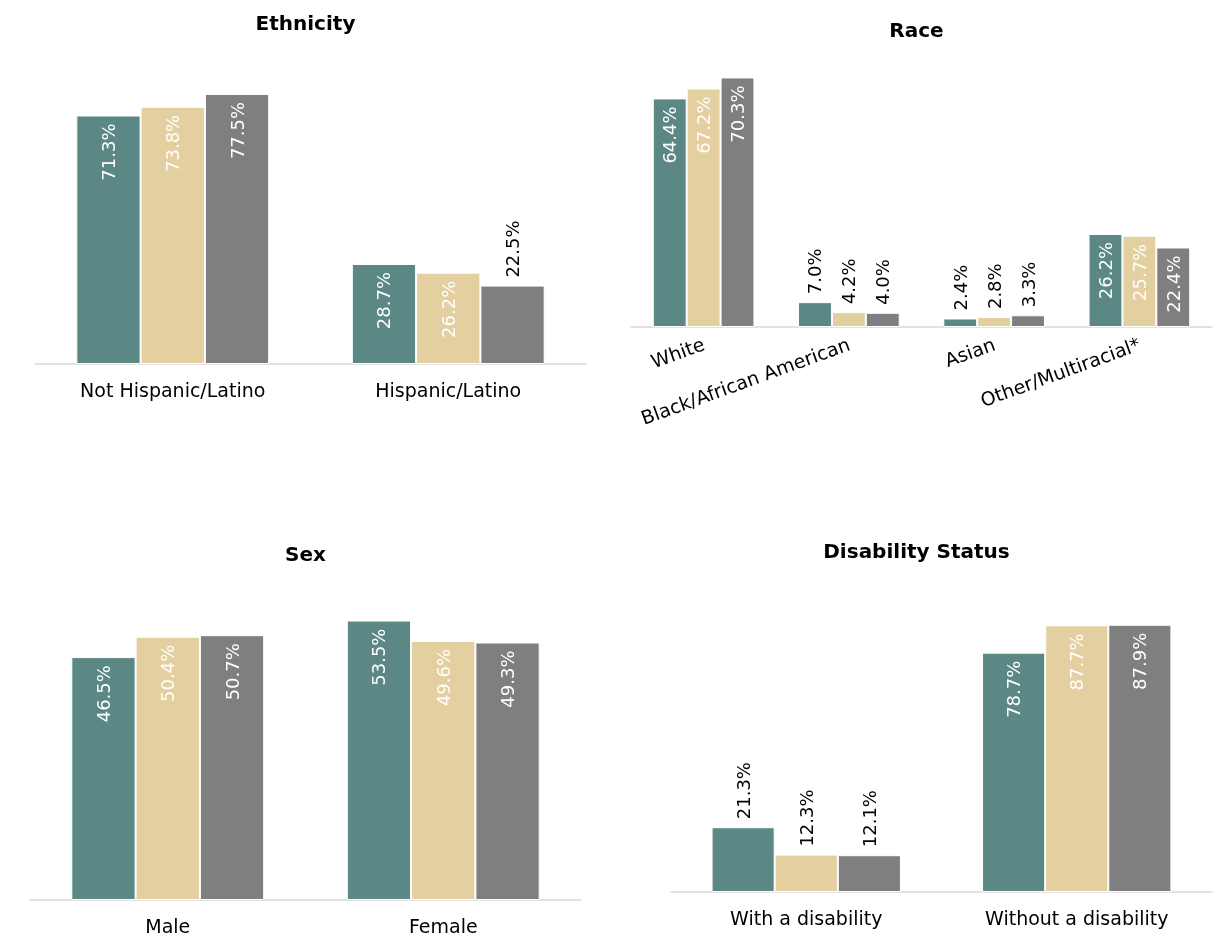 The width and height of the screenshot is (1223, 942). I want to click on x-tick-label: Male, so click(168, 925).